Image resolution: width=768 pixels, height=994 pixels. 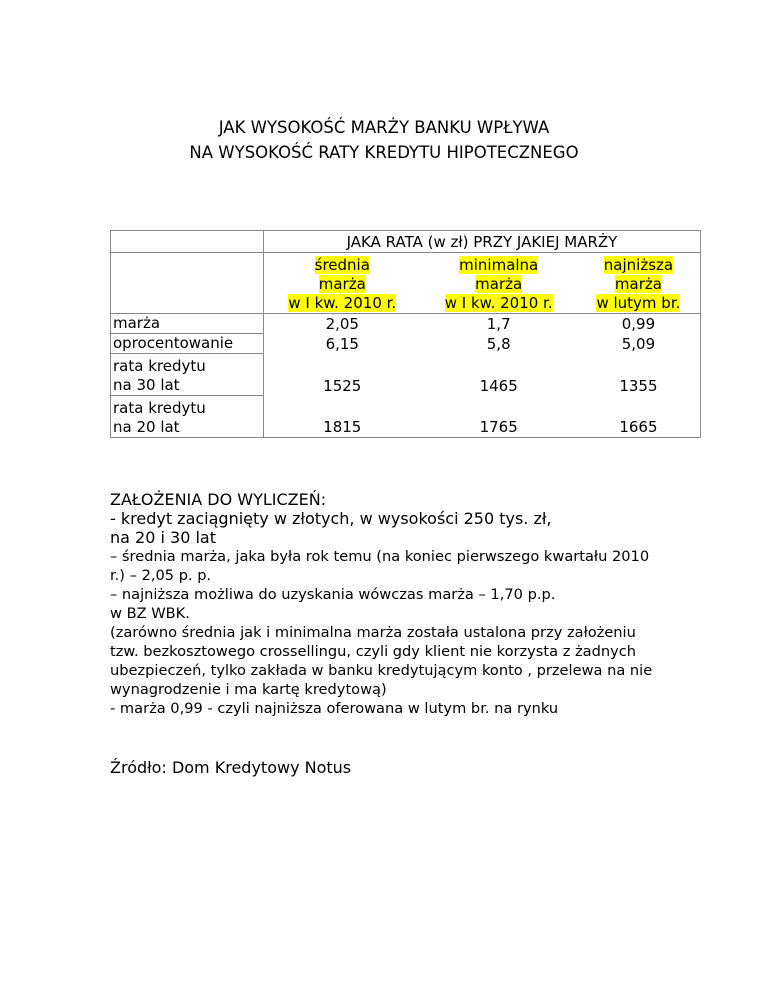 I want to click on row-label-line: na 30 lat, so click(x=146, y=385).